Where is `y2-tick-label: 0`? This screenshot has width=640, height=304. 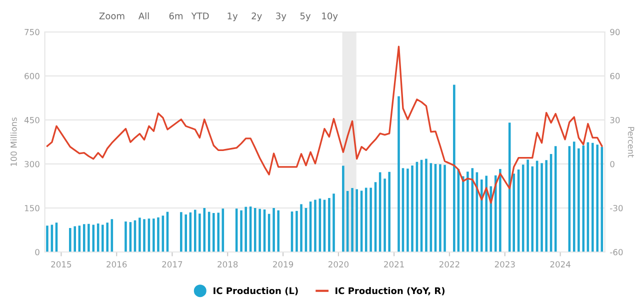 y2-tick-label: 0 is located at coordinates (612, 164).